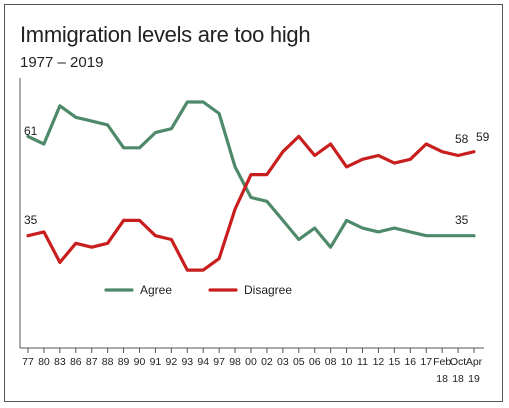 Image resolution: width=509 pixels, height=408 pixels. I want to click on legend-agree-label: Agree, so click(156, 290).